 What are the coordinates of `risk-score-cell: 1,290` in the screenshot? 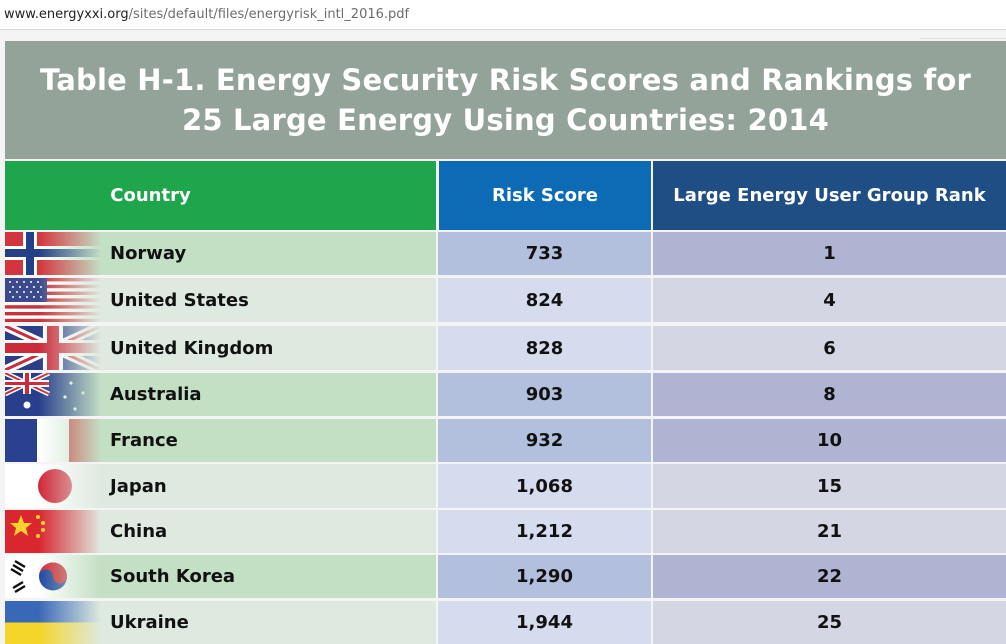 It's located at (544, 576).